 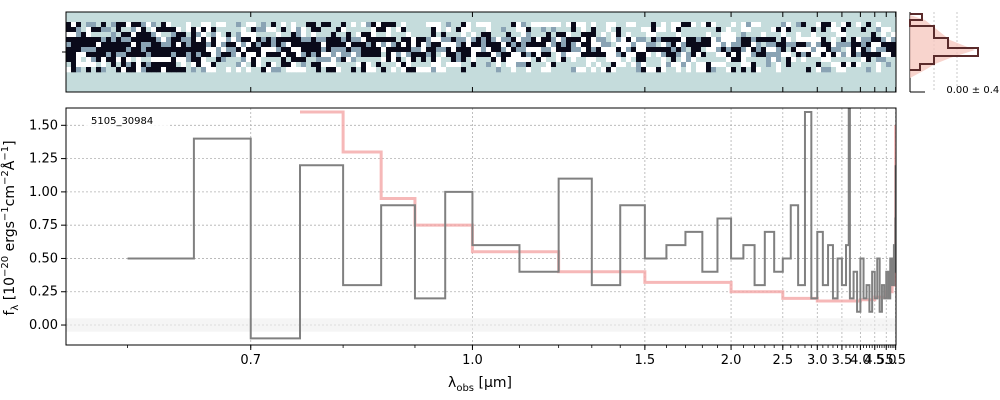 What do you see at coordinates (10, 238) in the screenshot?
I see `y-axis-label-unit2: ergs` at bounding box center [10, 238].